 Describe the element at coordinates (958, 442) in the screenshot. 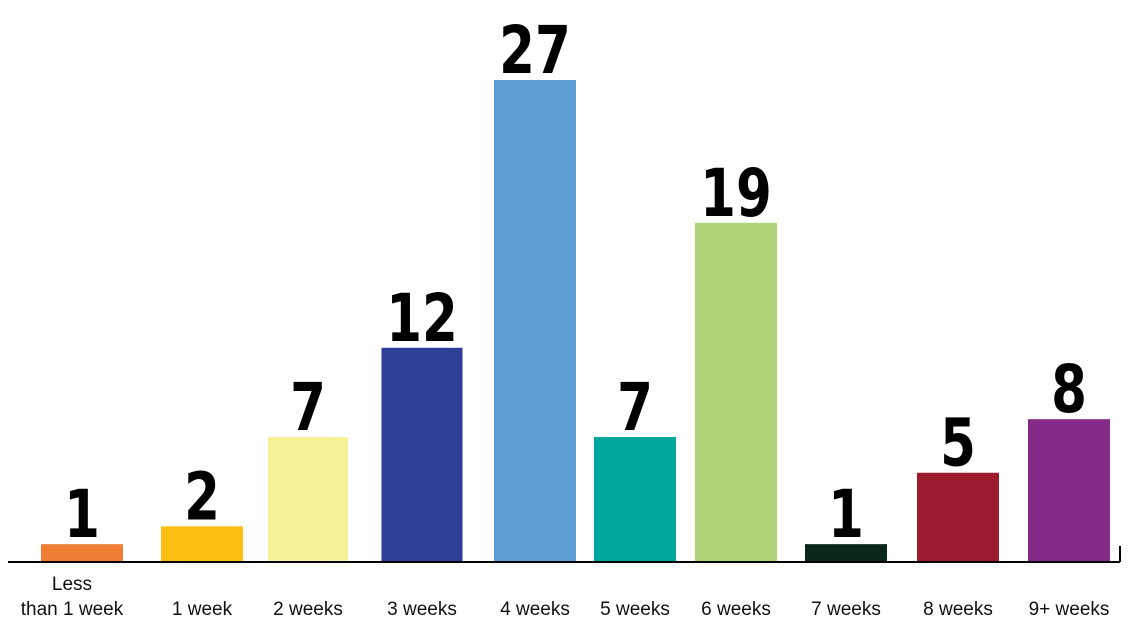

I see `value-label-9: 5` at that location.